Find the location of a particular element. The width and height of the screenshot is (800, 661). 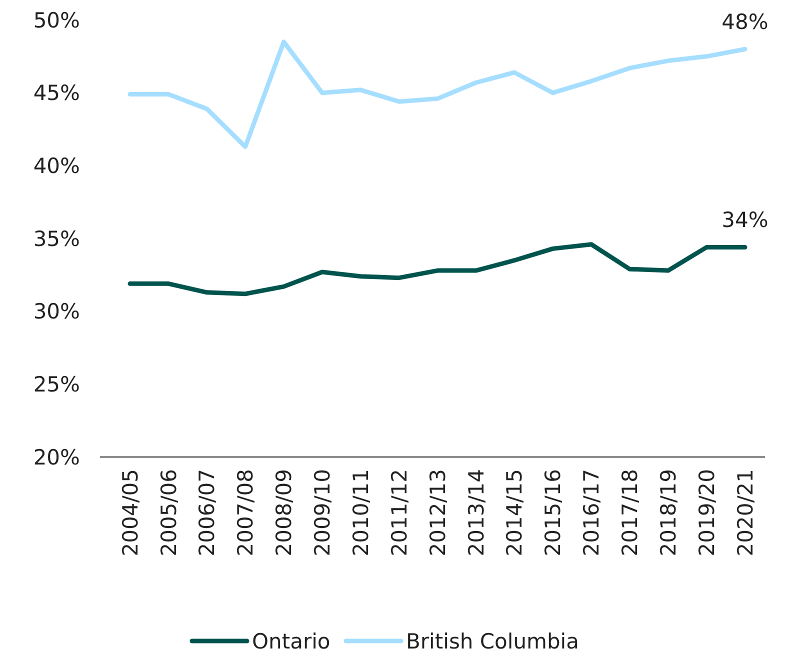

x-tick-label: 2018/19 is located at coordinates (668, 512).